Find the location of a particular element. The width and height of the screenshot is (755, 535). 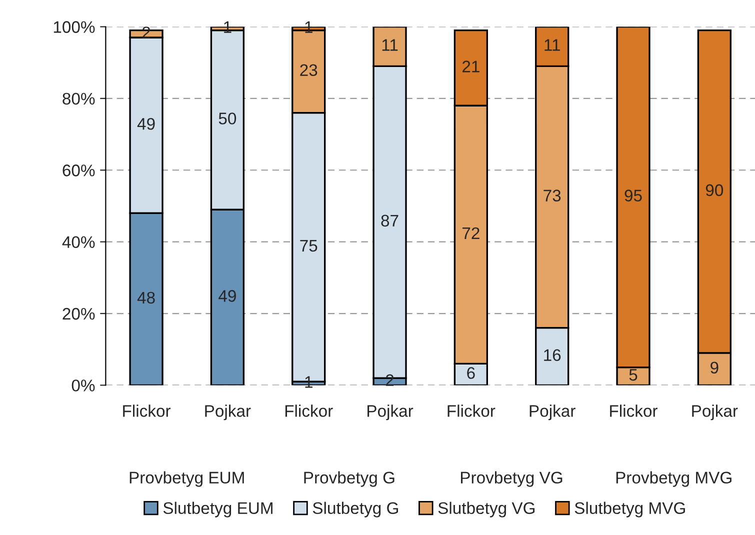

data-label: 5 is located at coordinates (633, 375).